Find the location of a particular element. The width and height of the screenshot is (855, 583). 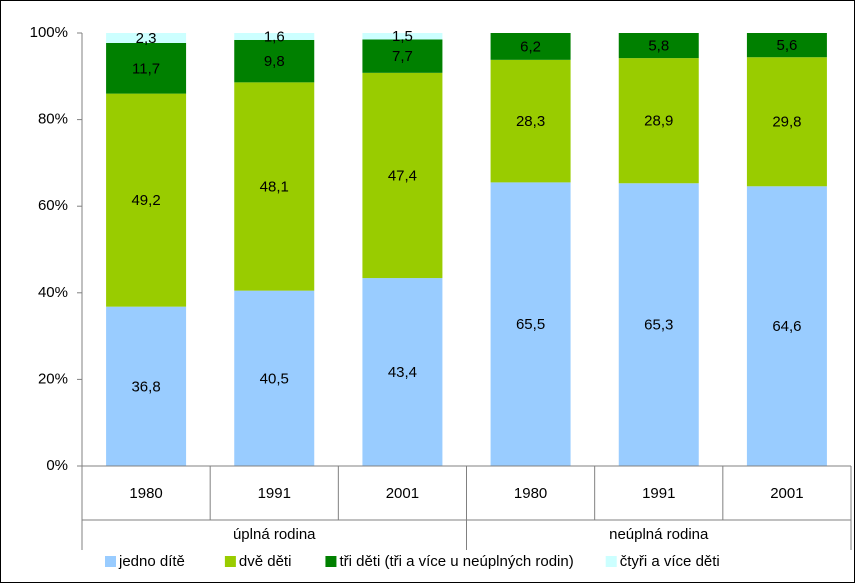

value-label: 65,3 is located at coordinates (658, 325).